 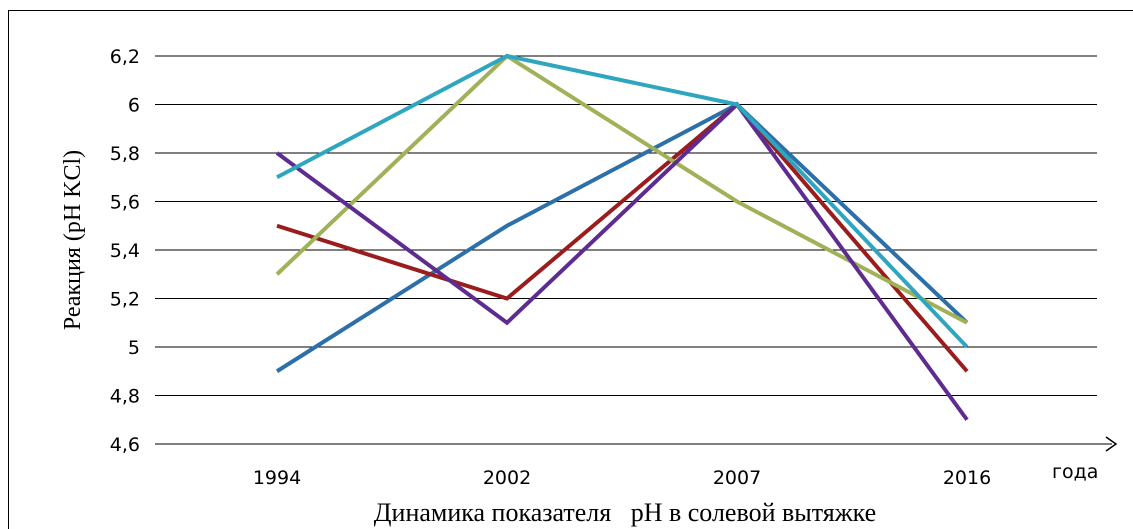 I want to click on x-tick-label: 1994, so click(x=277, y=478).